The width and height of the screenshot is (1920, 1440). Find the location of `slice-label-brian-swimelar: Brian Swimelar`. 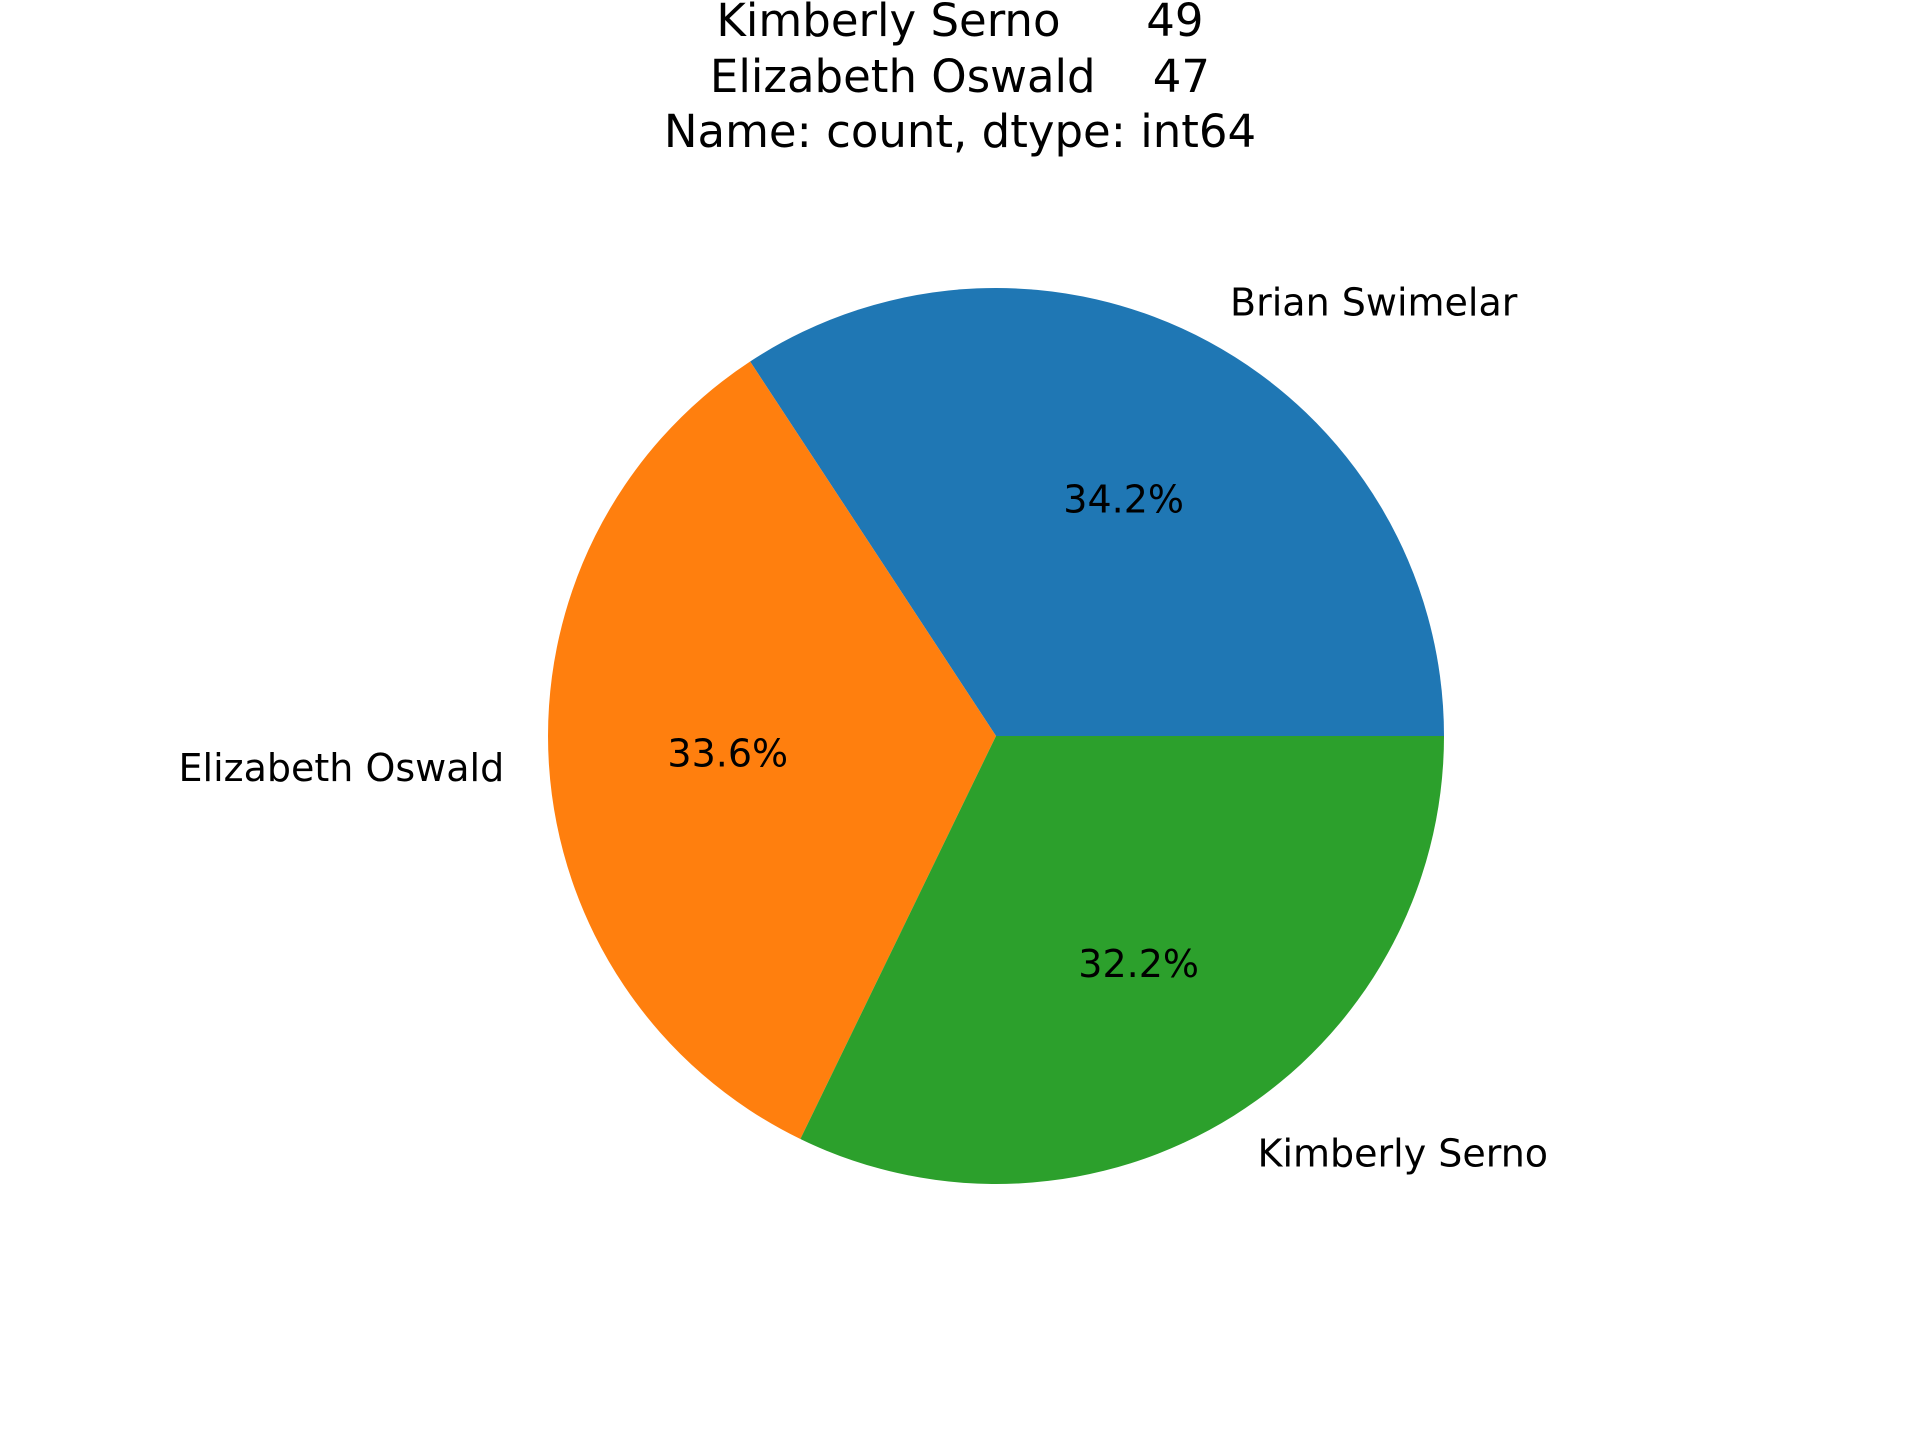

slice-label-brian-swimelar: Brian Swimelar is located at coordinates (1374, 302).